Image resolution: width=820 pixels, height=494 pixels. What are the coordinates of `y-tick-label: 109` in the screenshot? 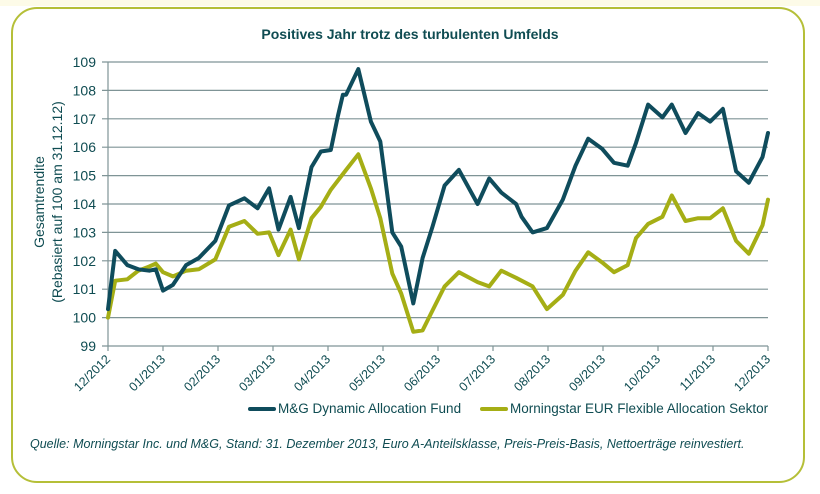 It's located at (85, 62).